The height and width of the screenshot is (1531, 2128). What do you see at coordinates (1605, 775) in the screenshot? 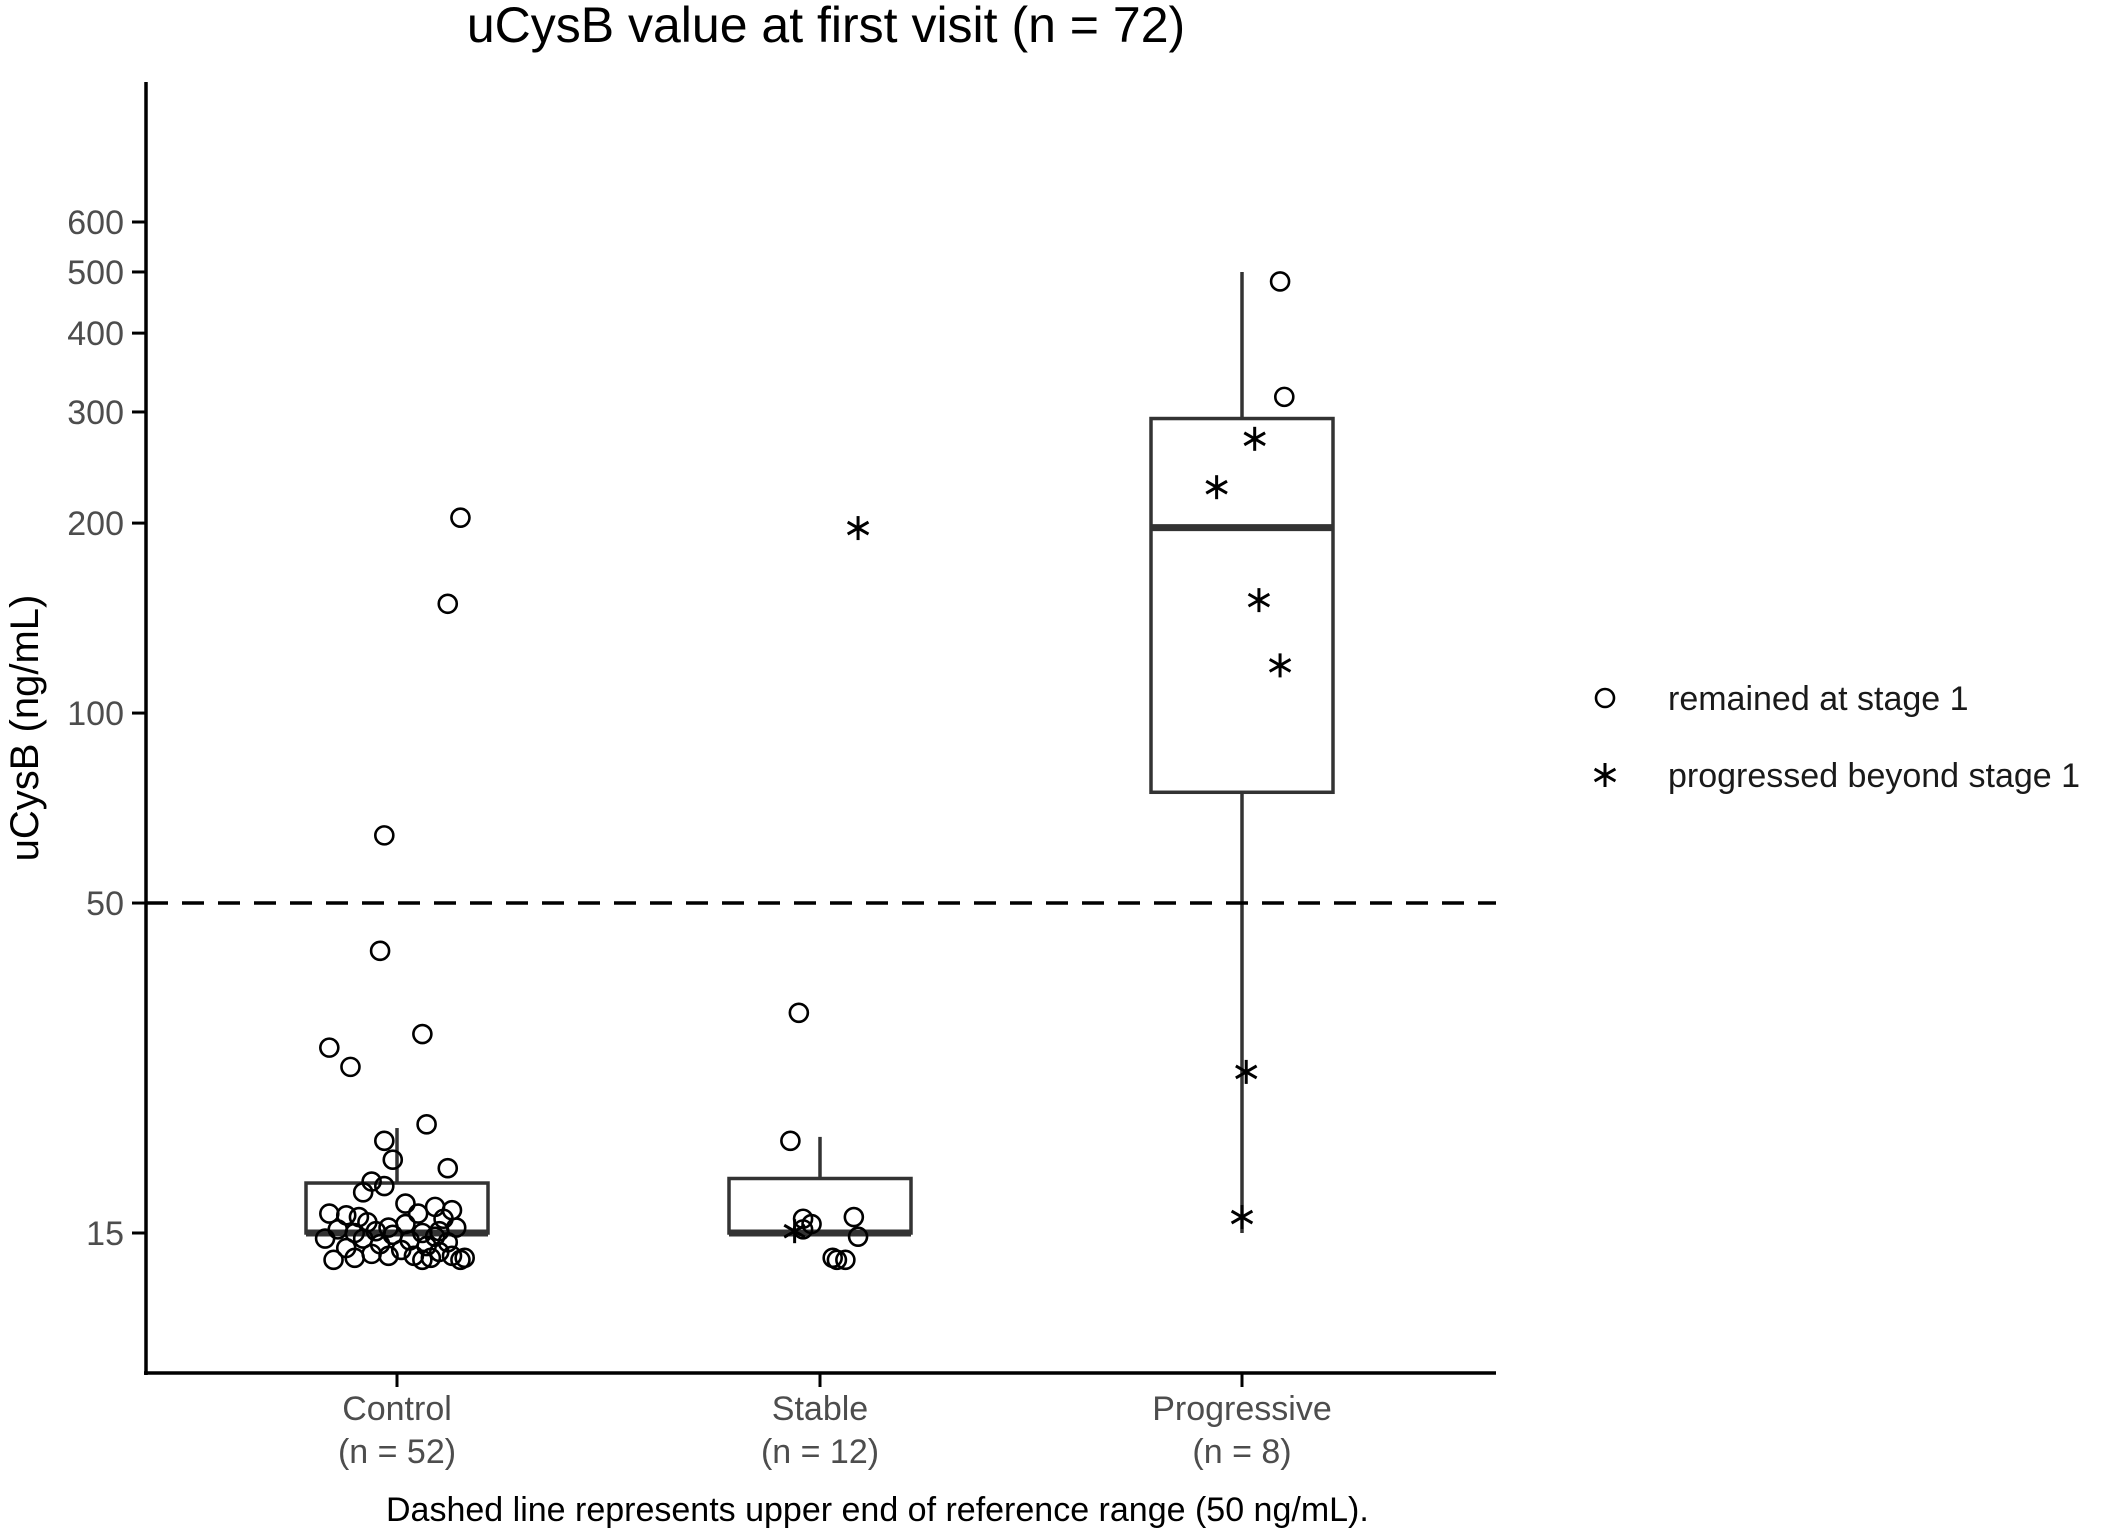
I see `legend-star-icon` at bounding box center [1605, 775].